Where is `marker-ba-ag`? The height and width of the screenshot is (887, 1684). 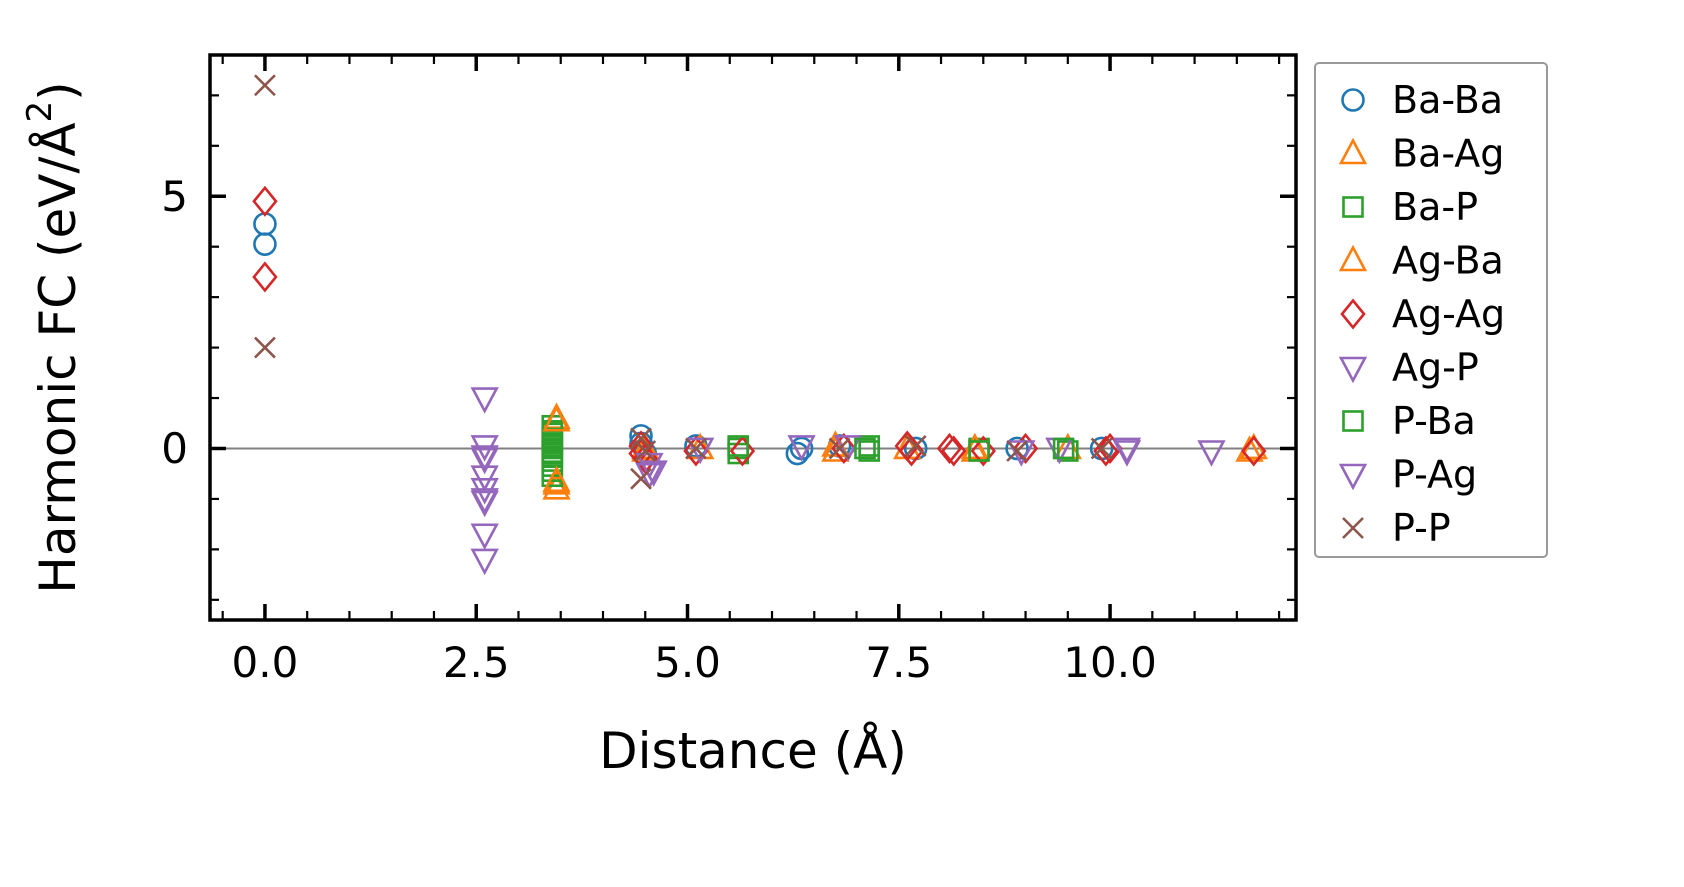
marker-ba-ag is located at coordinates (556, 486).